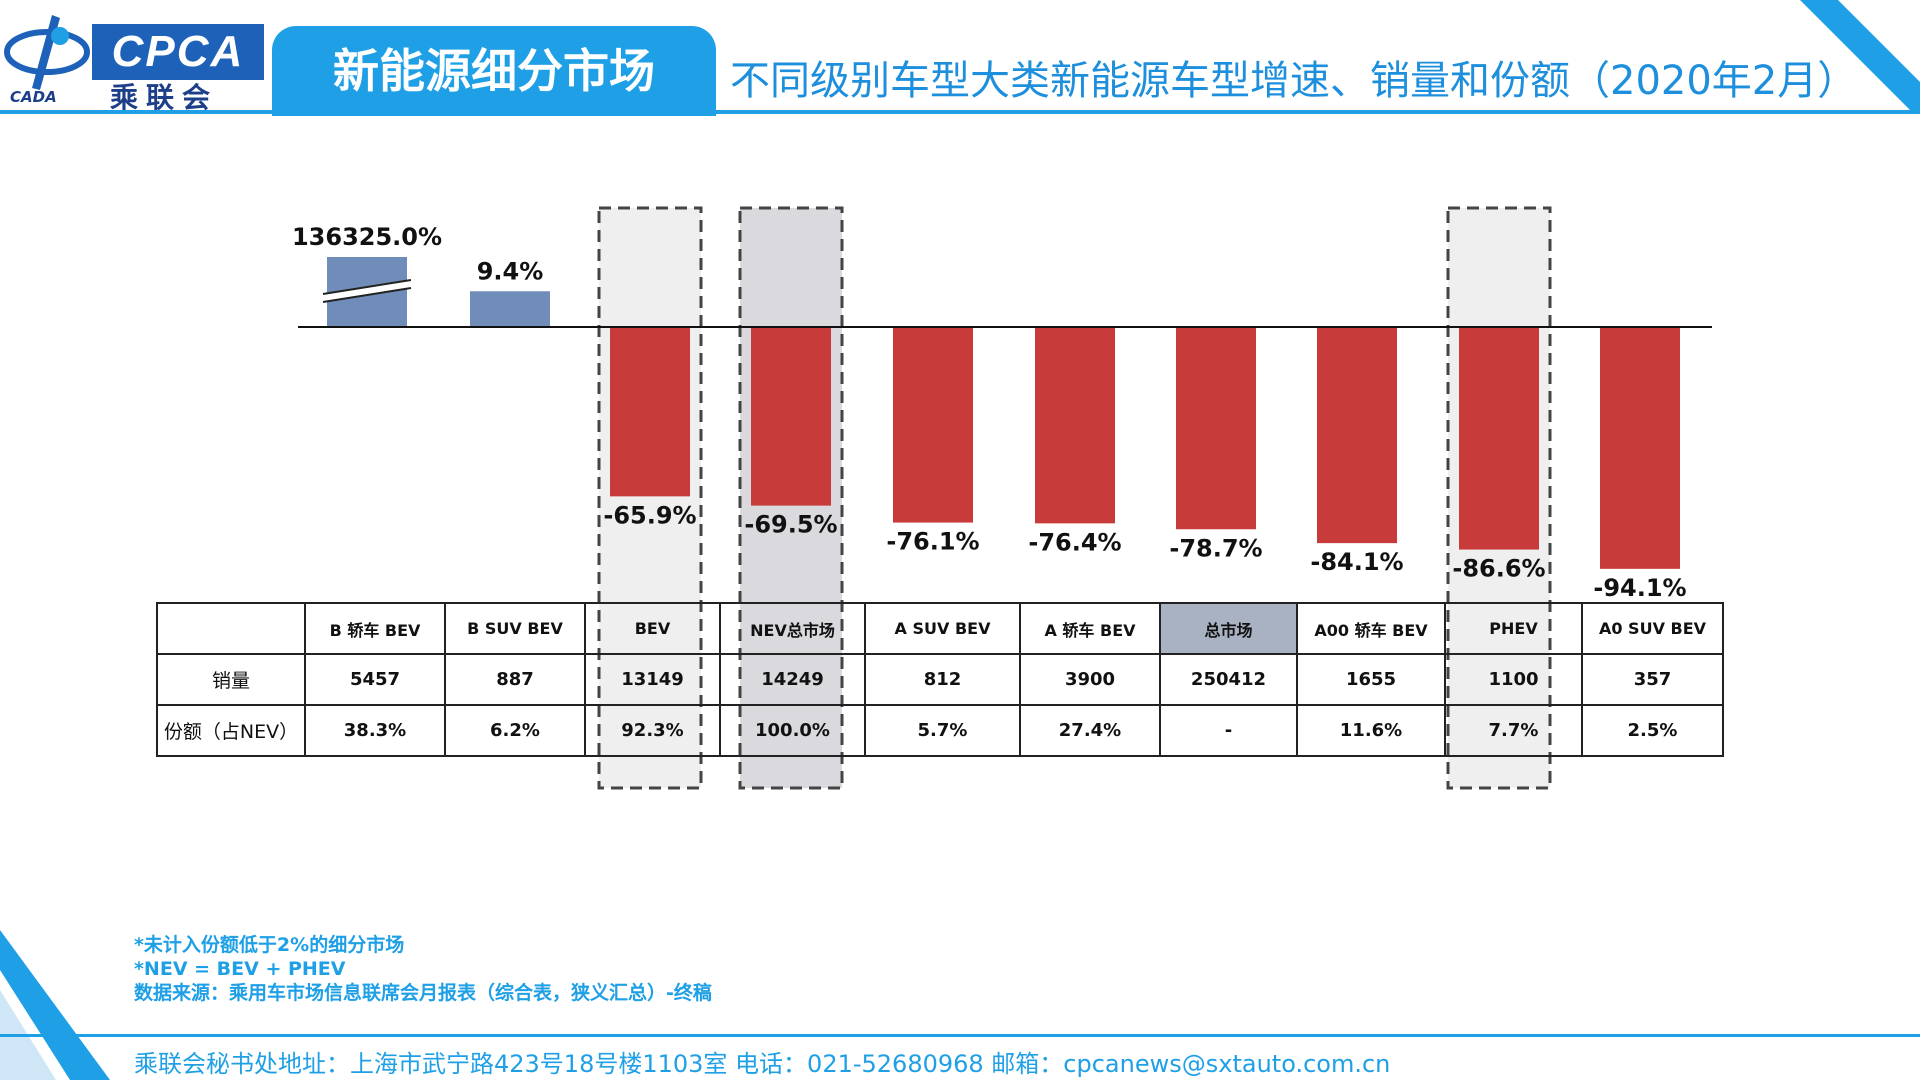  I want to click on footnote-source: 数据来源：乘用车市场信息联席会月报表（综合表，狭义汇总）-终稿, so click(423, 993).